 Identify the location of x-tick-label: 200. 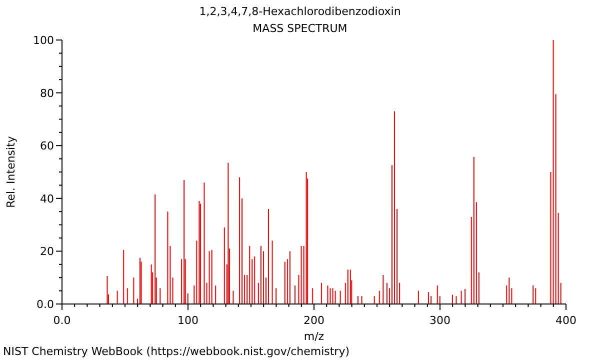
(314, 320).